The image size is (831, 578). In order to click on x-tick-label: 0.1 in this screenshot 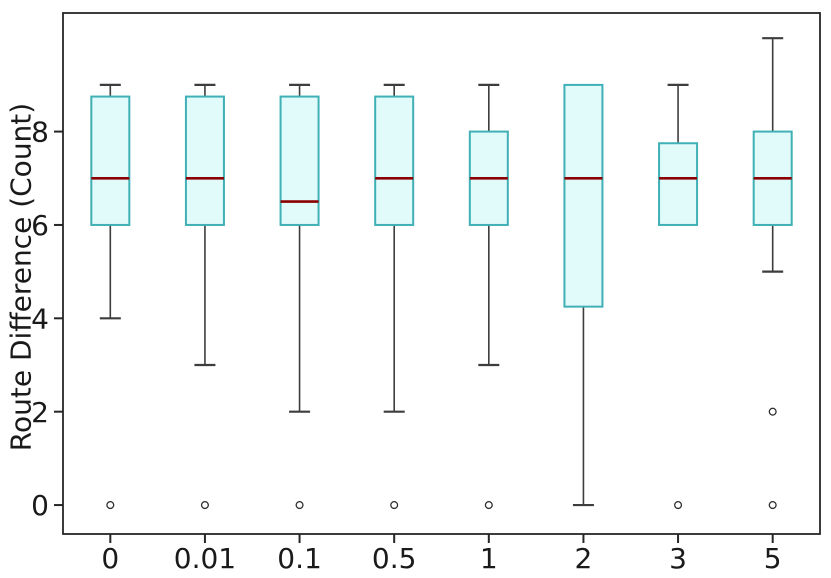, I will do `click(299, 558)`.